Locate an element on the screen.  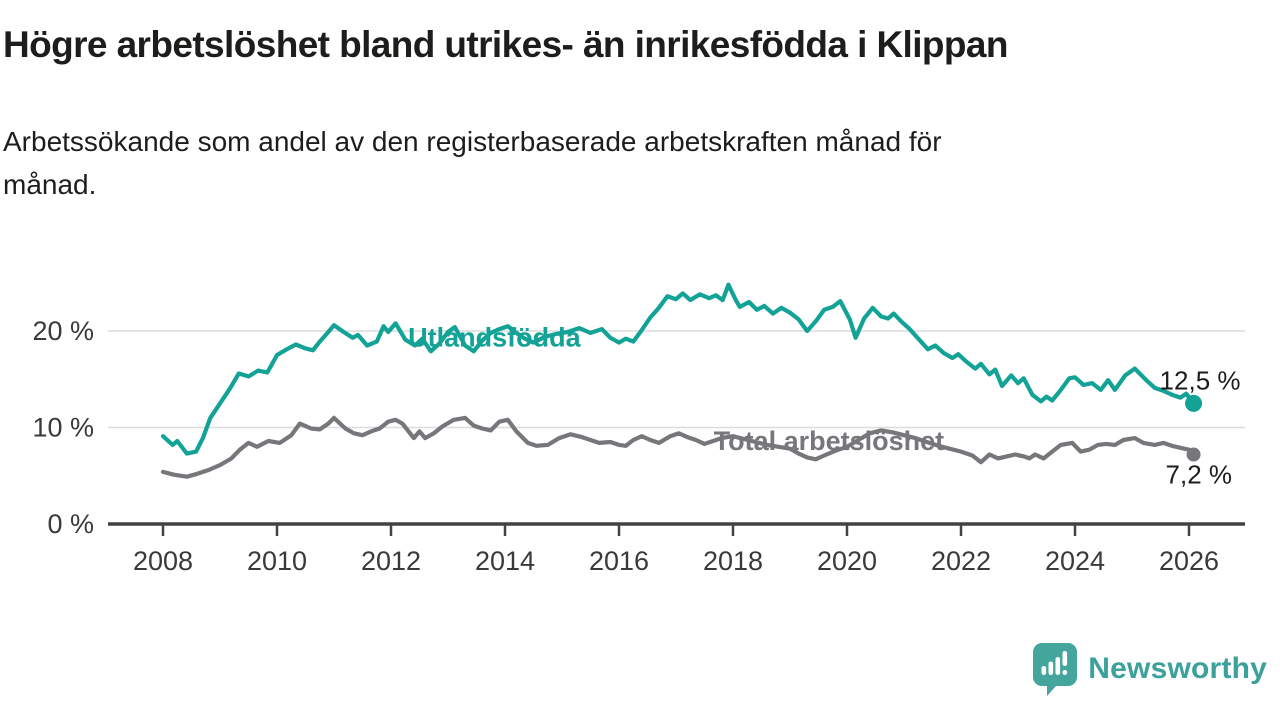
bar-chart-speech-bubble-icon is located at coordinates (1055, 669).